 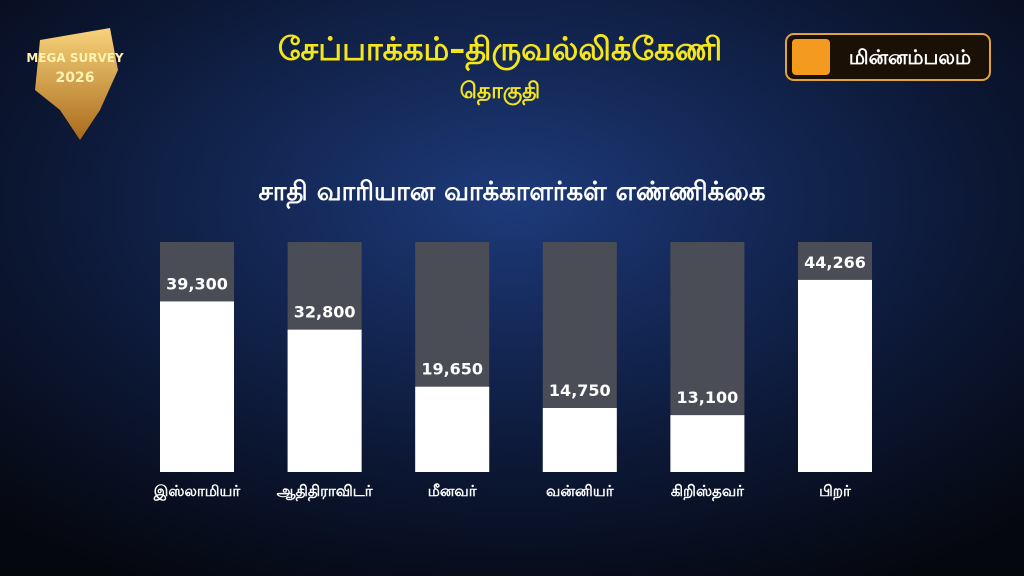 What do you see at coordinates (580, 390) in the screenshot?
I see `value-label: 14,750` at bounding box center [580, 390].